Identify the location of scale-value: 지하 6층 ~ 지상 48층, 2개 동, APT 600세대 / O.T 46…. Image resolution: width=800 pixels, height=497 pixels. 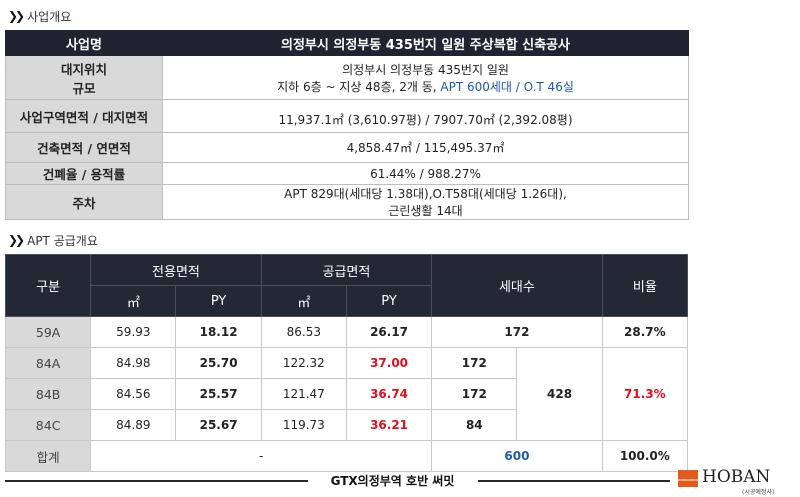
(425, 86).